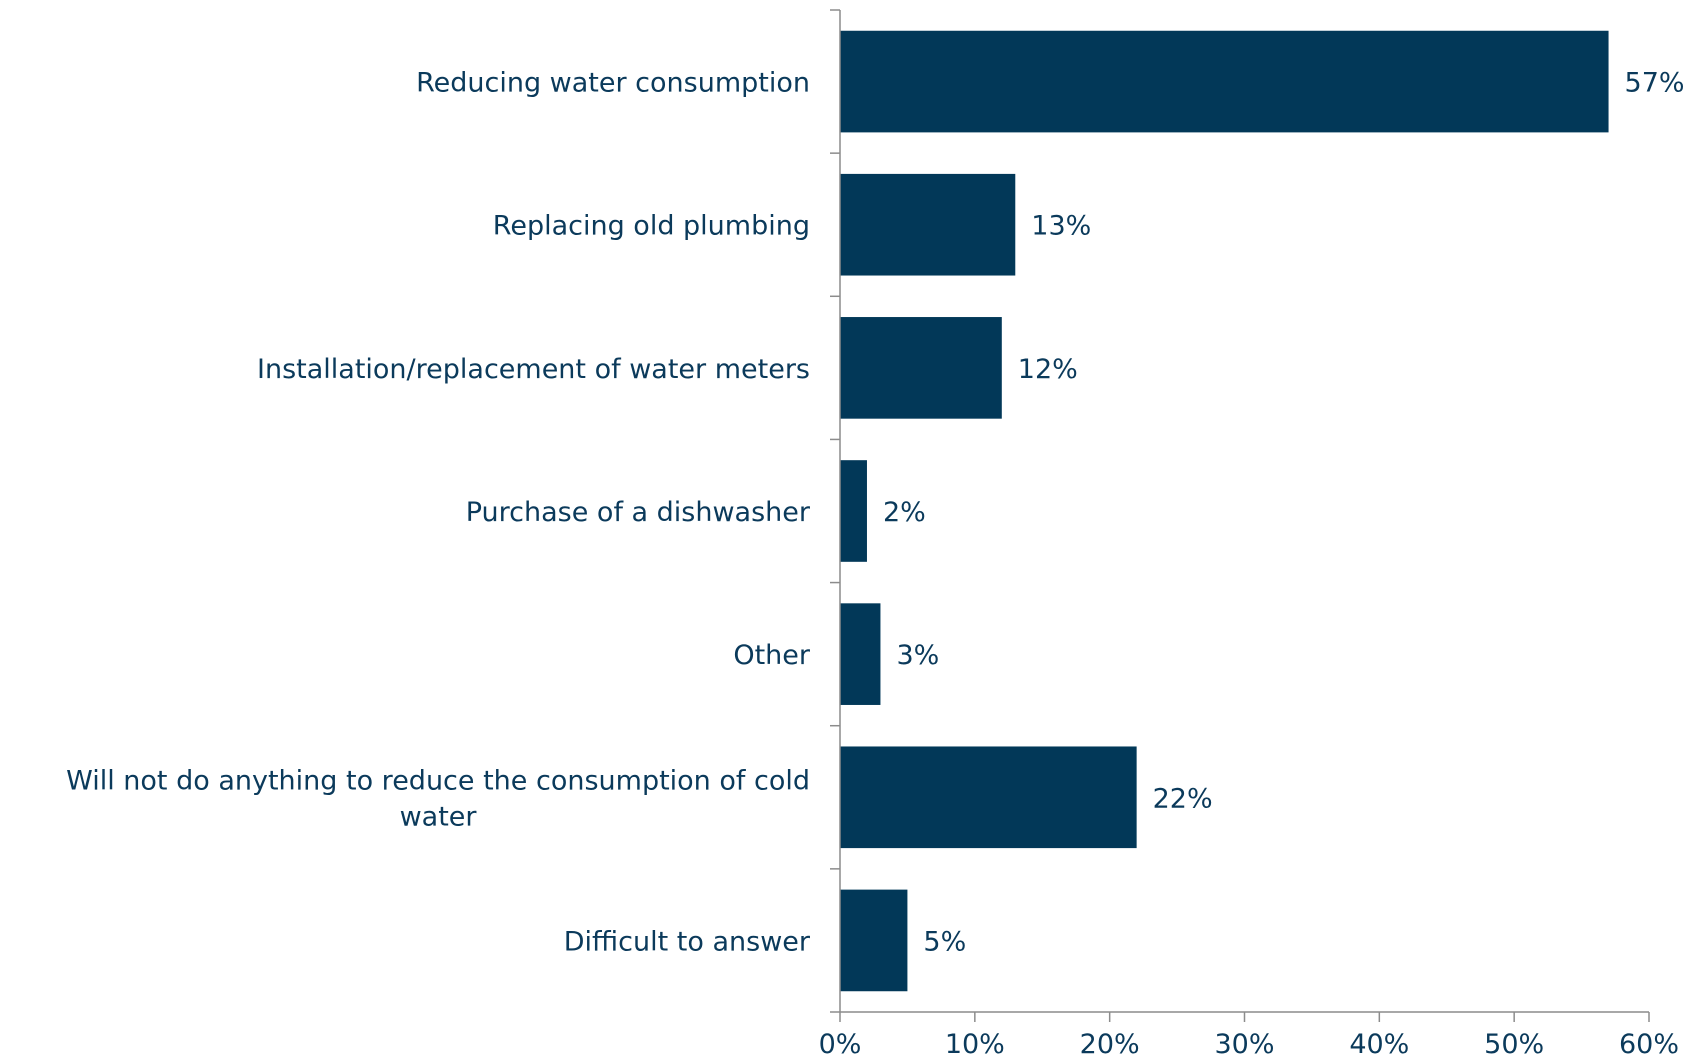  Describe the element at coordinates (1183, 798) in the screenshot. I see `value-label: 22%` at that location.